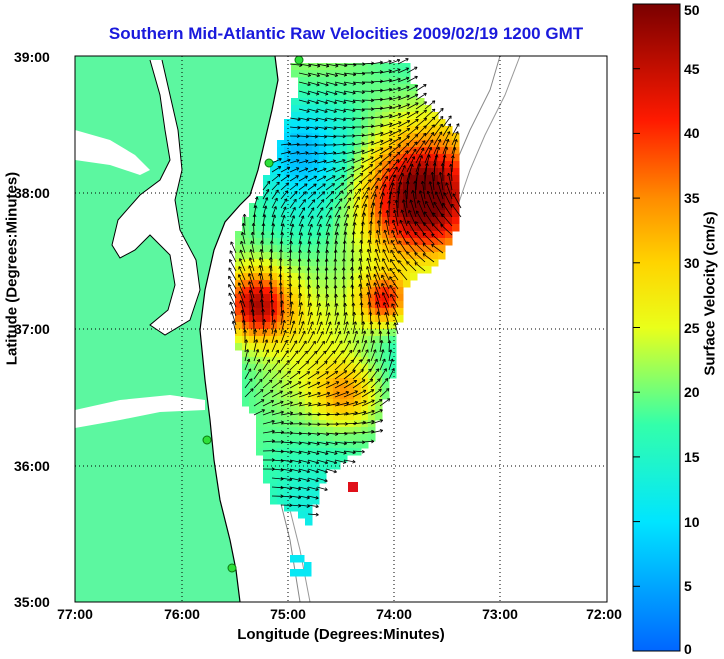 The width and height of the screenshot is (724, 659). What do you see at coordinates (692, 327) in the screenshot?
I see `colorbar-tick-label: 25` at bounding box center [692, 327].